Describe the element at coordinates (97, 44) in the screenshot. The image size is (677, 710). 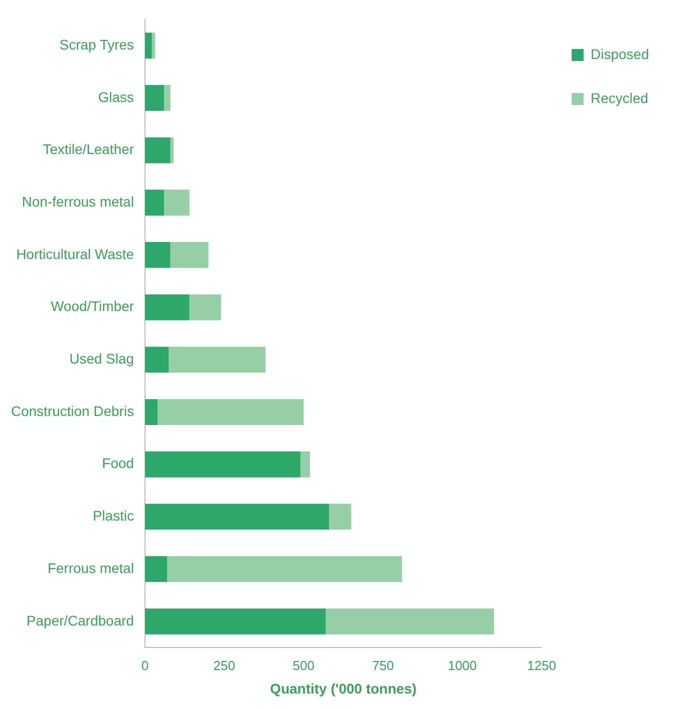
I see `y-tick-label: Scrap Tyres` at that location.